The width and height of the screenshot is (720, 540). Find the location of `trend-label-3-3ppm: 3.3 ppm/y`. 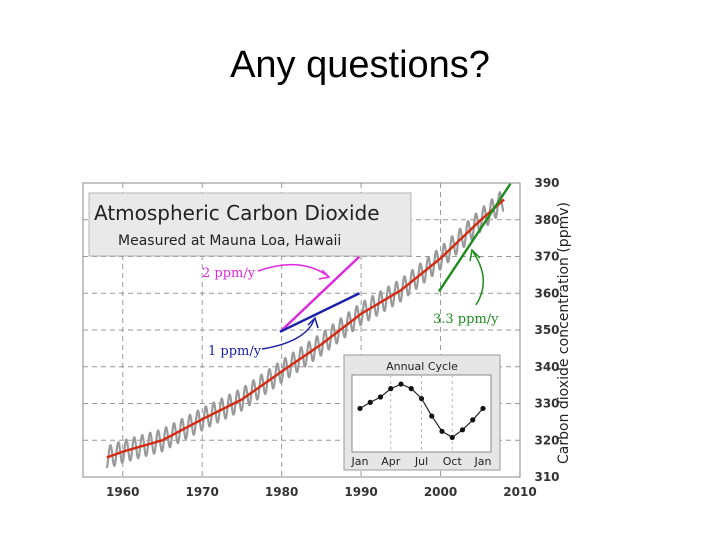

trend-label-3-3ppm: 3.3 ppm/y is located at coordinates (466, 319).